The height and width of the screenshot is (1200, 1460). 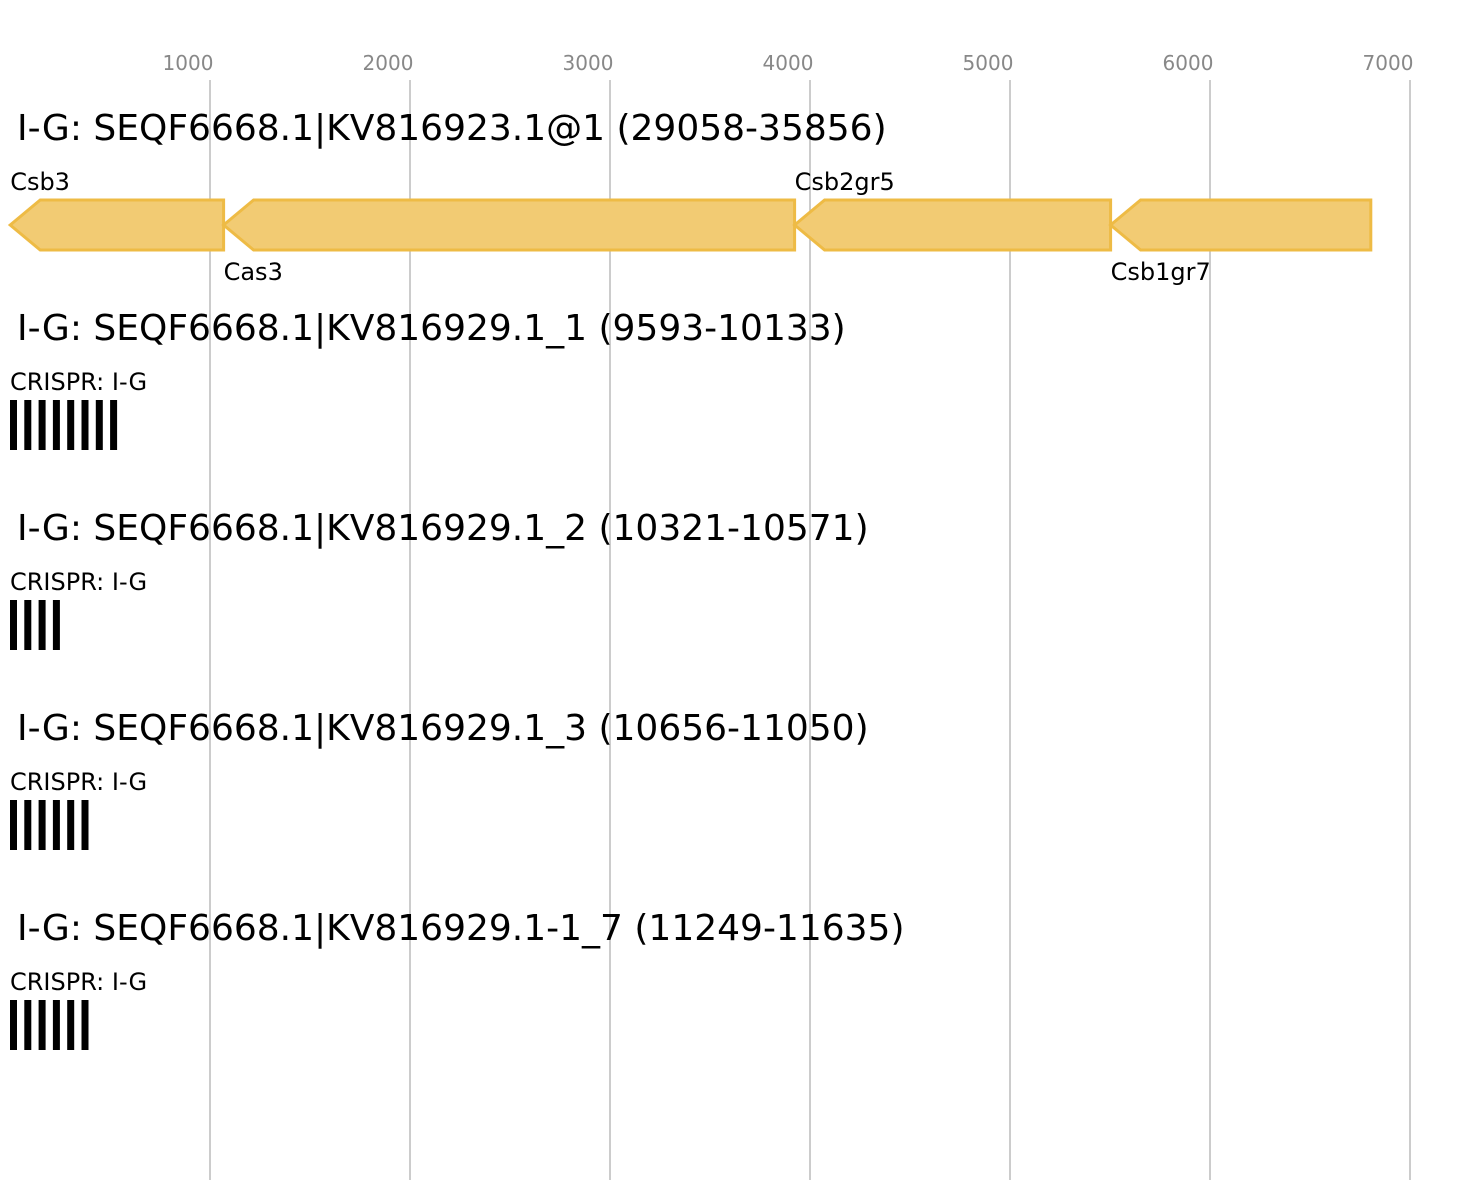 What do you see at coordinates (1240, 225) in the screenshot?
I see `gene-arrow-csb1gr7` at bounding box center [1240, 225].